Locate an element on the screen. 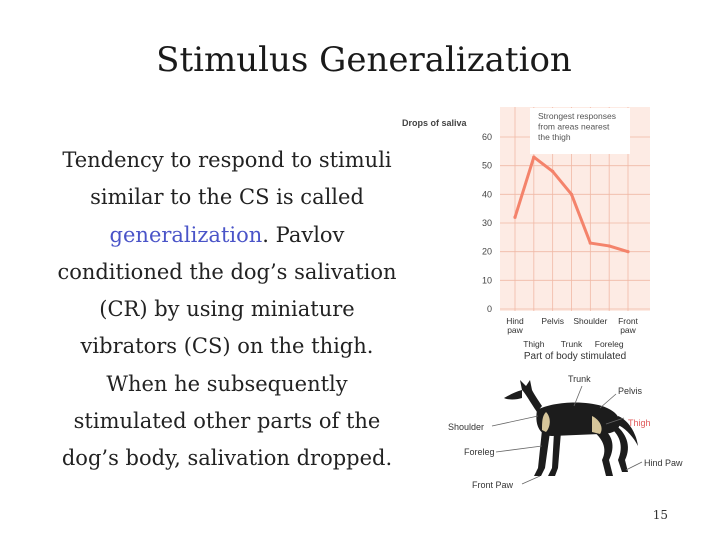 The height and width of the screenshot is (546, 728). label-thigh: Thigh is located at coordinates (639, 423).